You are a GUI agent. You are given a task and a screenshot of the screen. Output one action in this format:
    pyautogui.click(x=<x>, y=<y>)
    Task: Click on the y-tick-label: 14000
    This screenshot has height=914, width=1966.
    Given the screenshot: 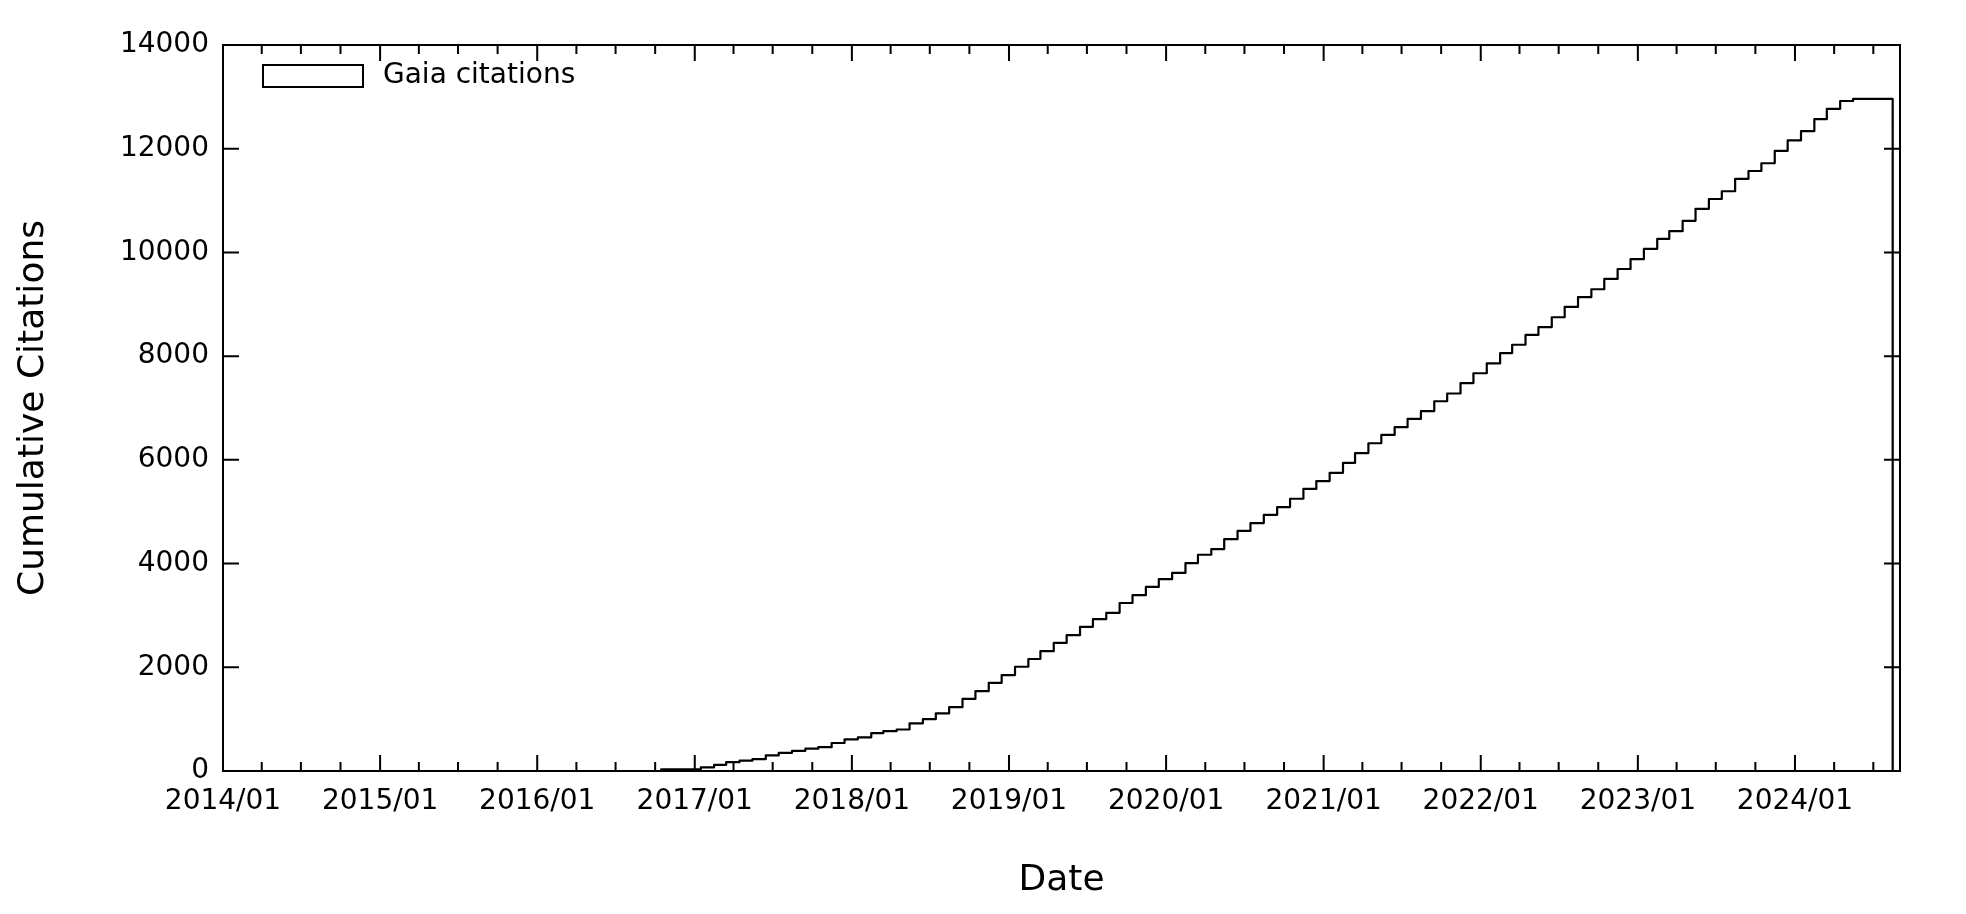 What is the action you would take?
    pyautogui.click(x=164, y=43)
    